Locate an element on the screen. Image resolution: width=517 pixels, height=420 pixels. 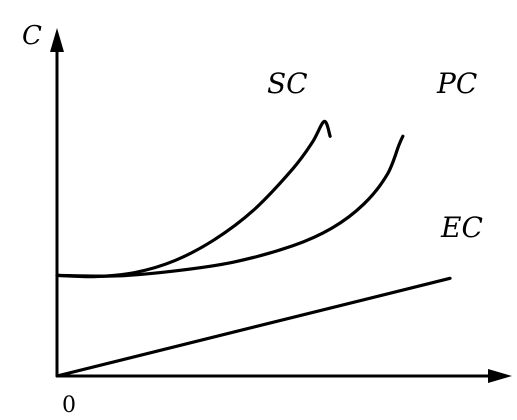
series-label-pc: PC is located at coordinates (456, 83).